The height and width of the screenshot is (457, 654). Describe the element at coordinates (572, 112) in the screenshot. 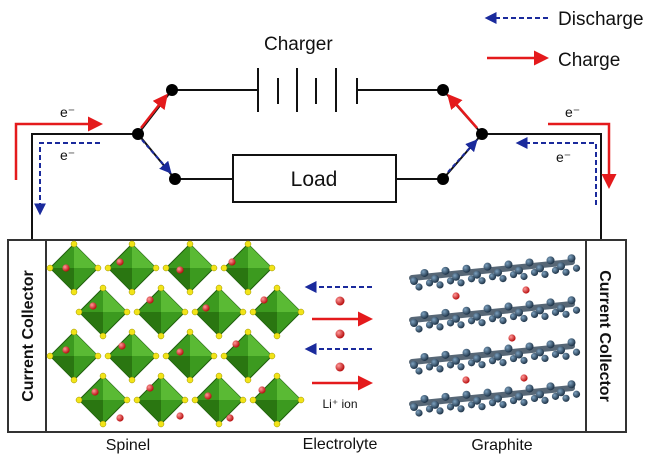

I see `right-electron-label-charge: e⁻` at that location.